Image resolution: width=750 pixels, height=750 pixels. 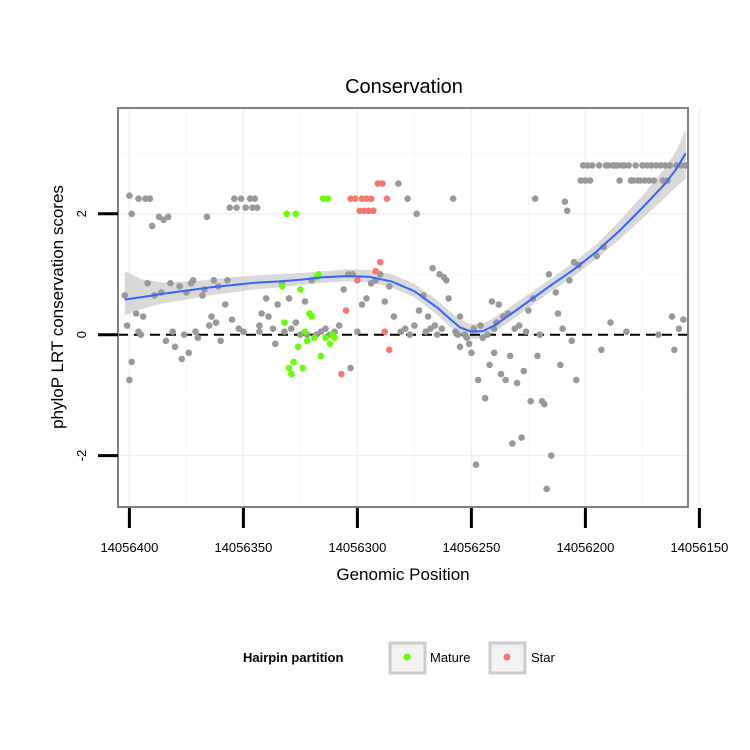 What do you see at coordinates (699, 547) in the screenshot?
I see `x-tick-label: 14056150` at bounding box center [699, 547].